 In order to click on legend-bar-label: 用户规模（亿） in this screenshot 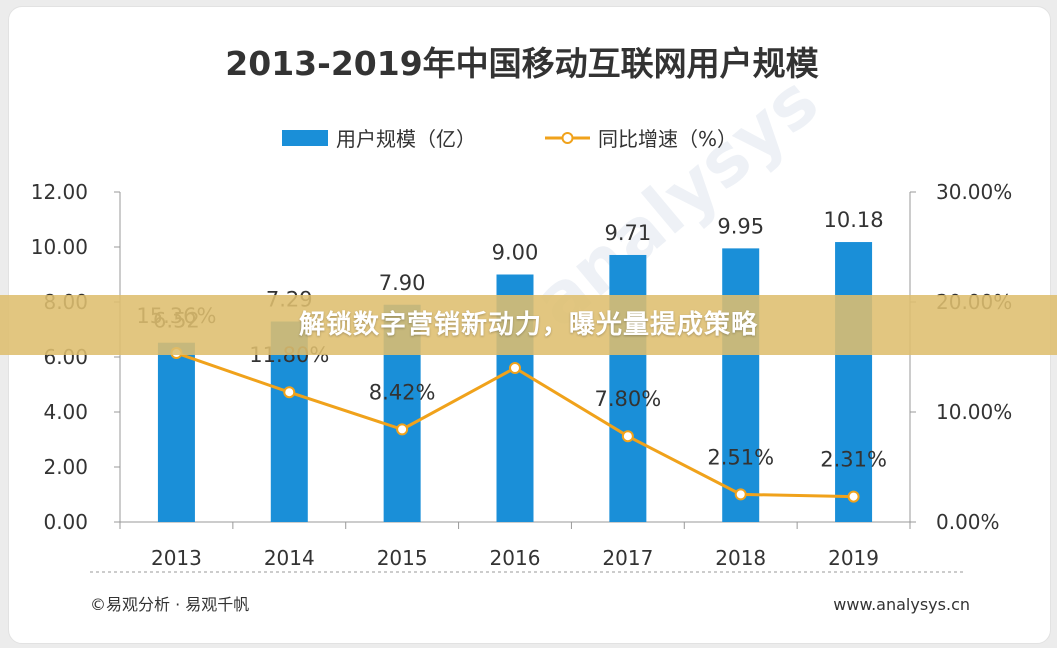, I will do `click(406, 139)`.